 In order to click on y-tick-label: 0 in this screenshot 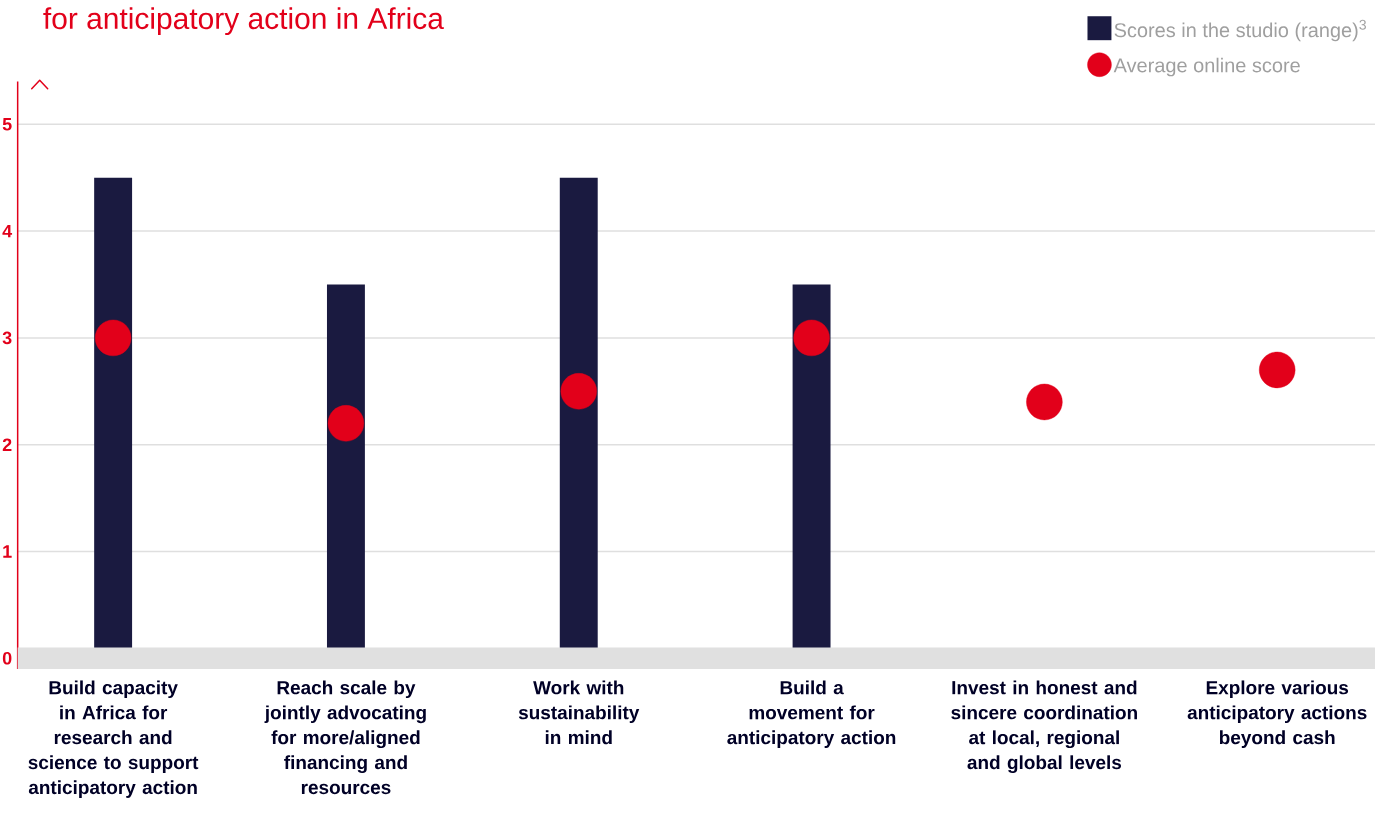, I will do `click(7, 658)`.